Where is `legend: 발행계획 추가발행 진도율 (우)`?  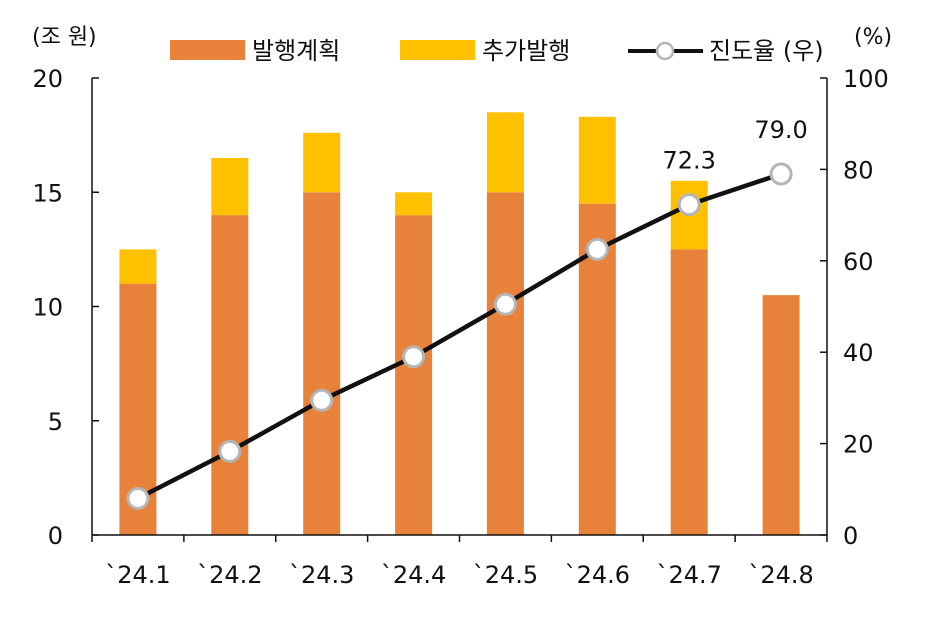 legend: 발행계획 추가발행 진도율 (우) is located at coordinates (497, 51).